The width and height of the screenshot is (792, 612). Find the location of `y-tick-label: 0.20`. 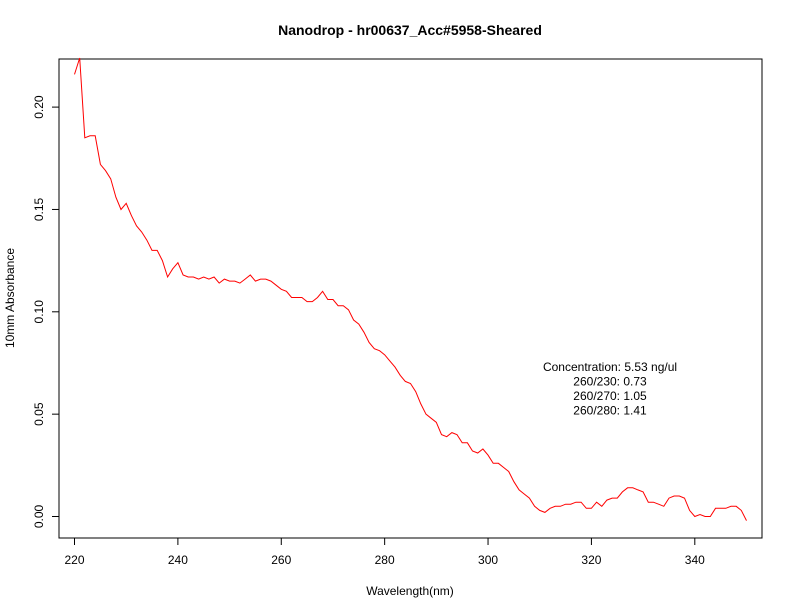

y-tick-label: 0.20 is located at coordinates (39, 107).